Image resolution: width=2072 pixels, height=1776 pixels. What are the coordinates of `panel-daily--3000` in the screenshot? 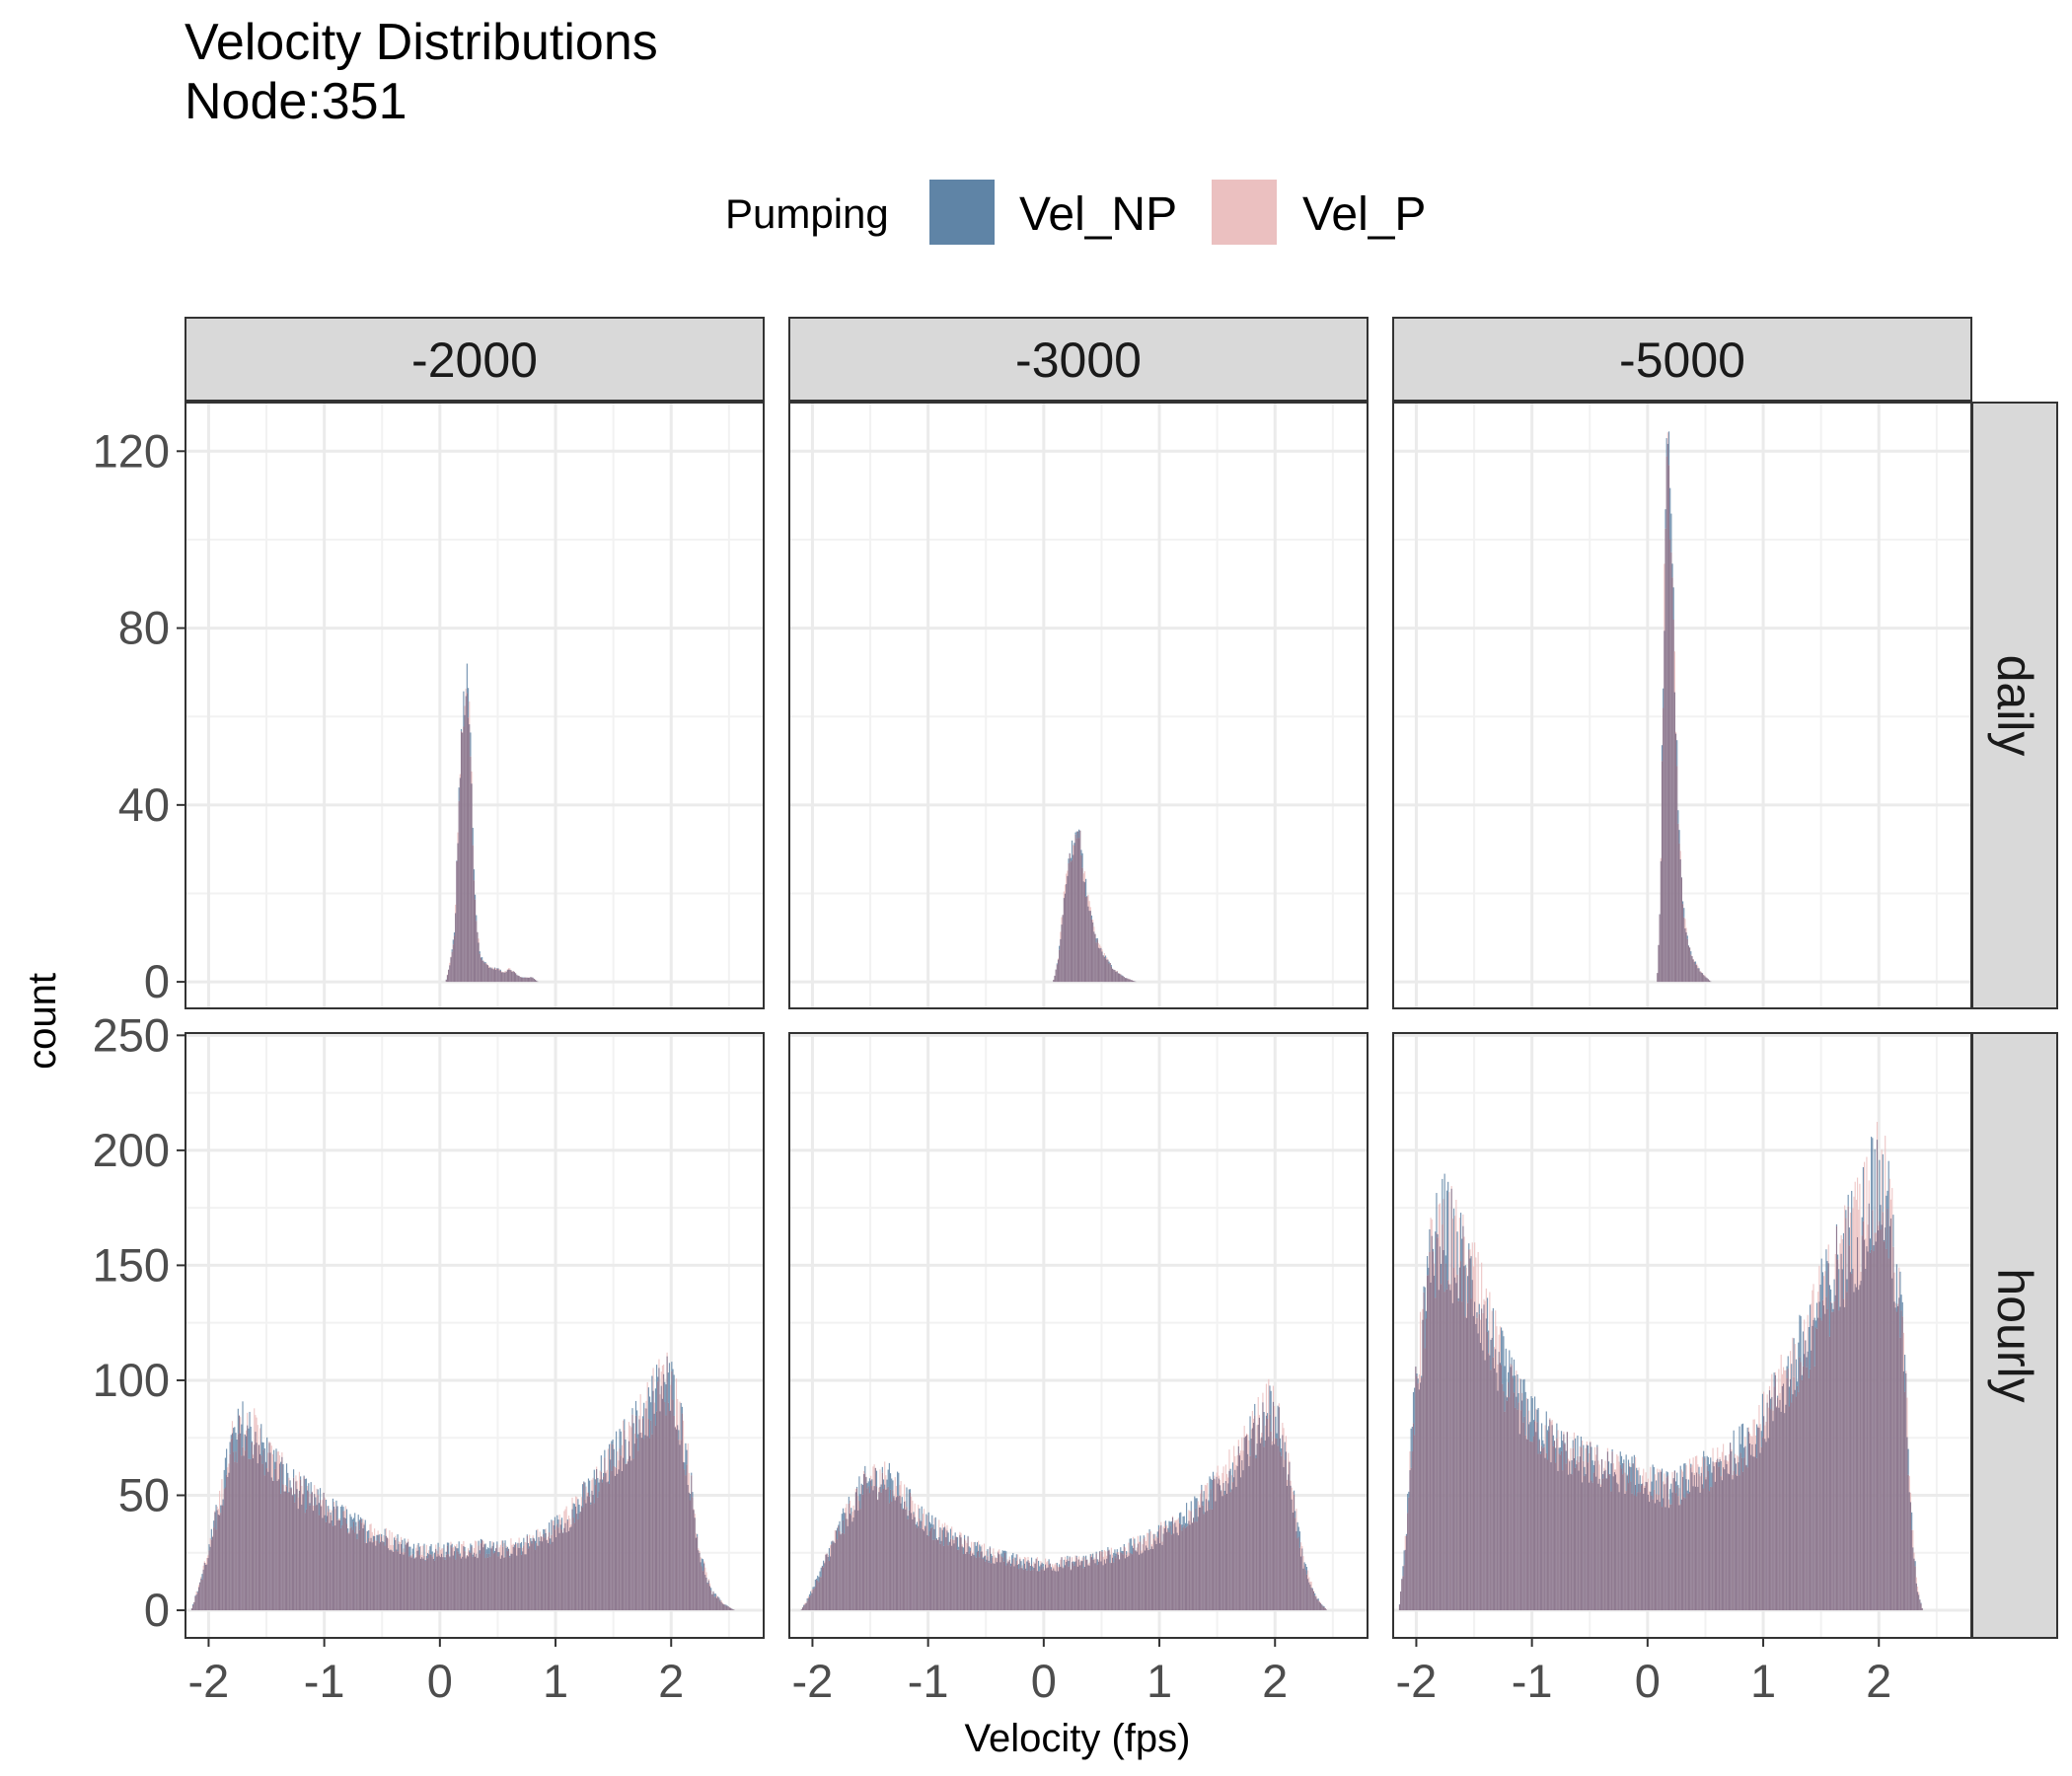 It's located at (1078, 706).